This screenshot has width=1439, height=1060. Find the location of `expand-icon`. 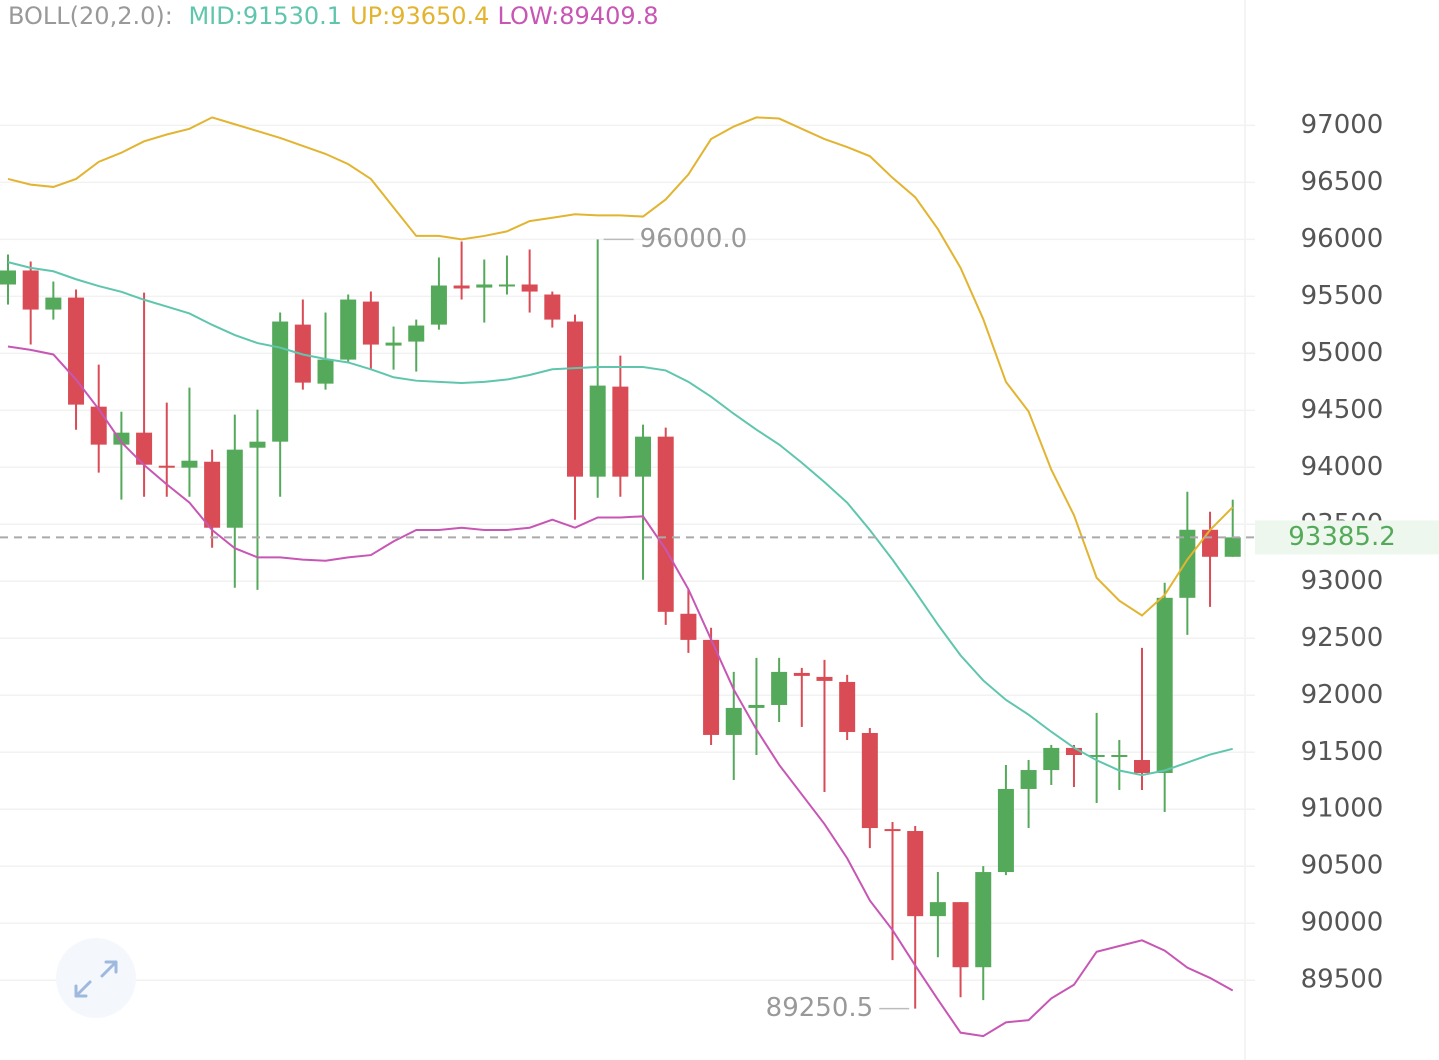

expand-icon is located at coordinates (96, 979).